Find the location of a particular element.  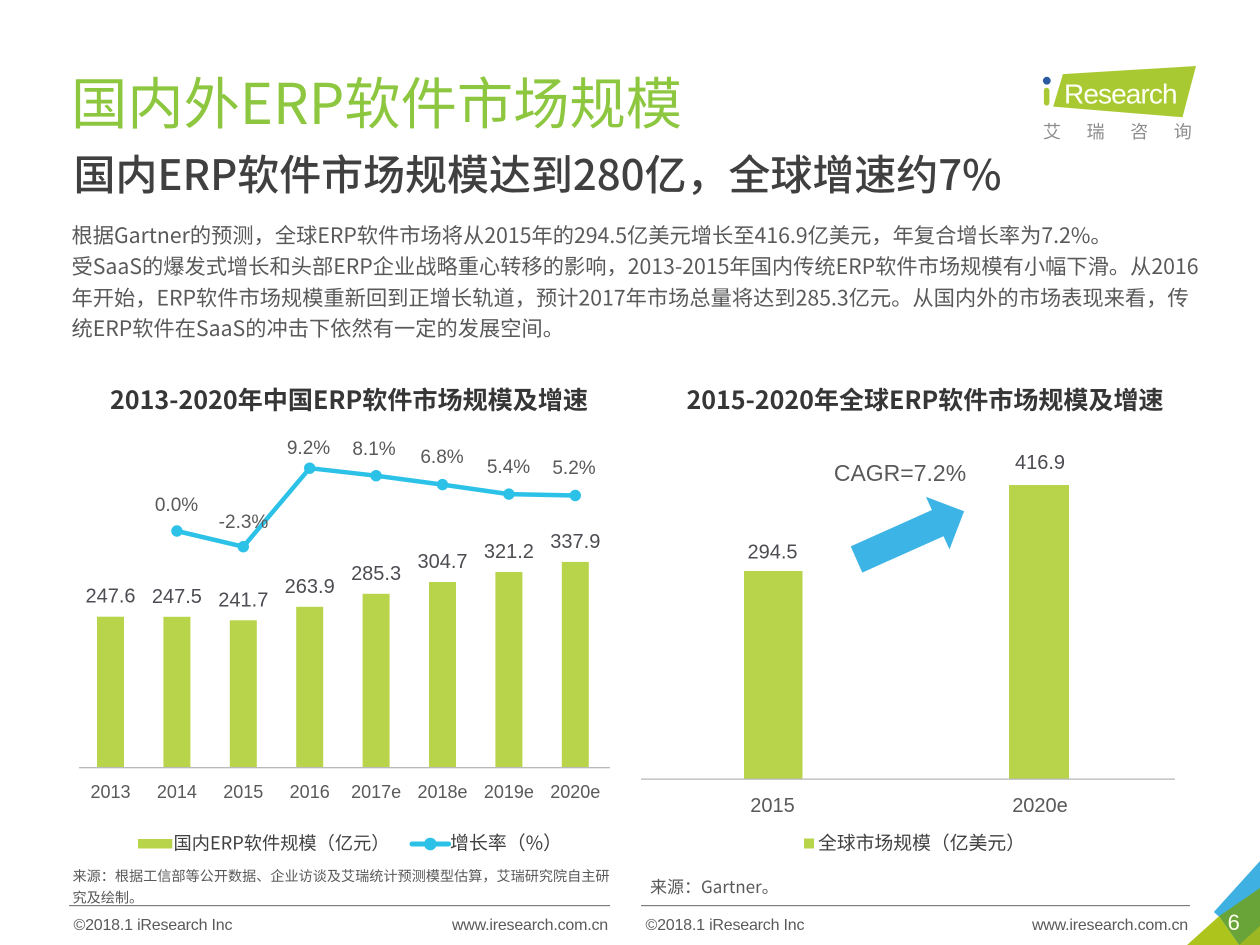

svg-text: 337.9 is located at coordinates (575, 542).